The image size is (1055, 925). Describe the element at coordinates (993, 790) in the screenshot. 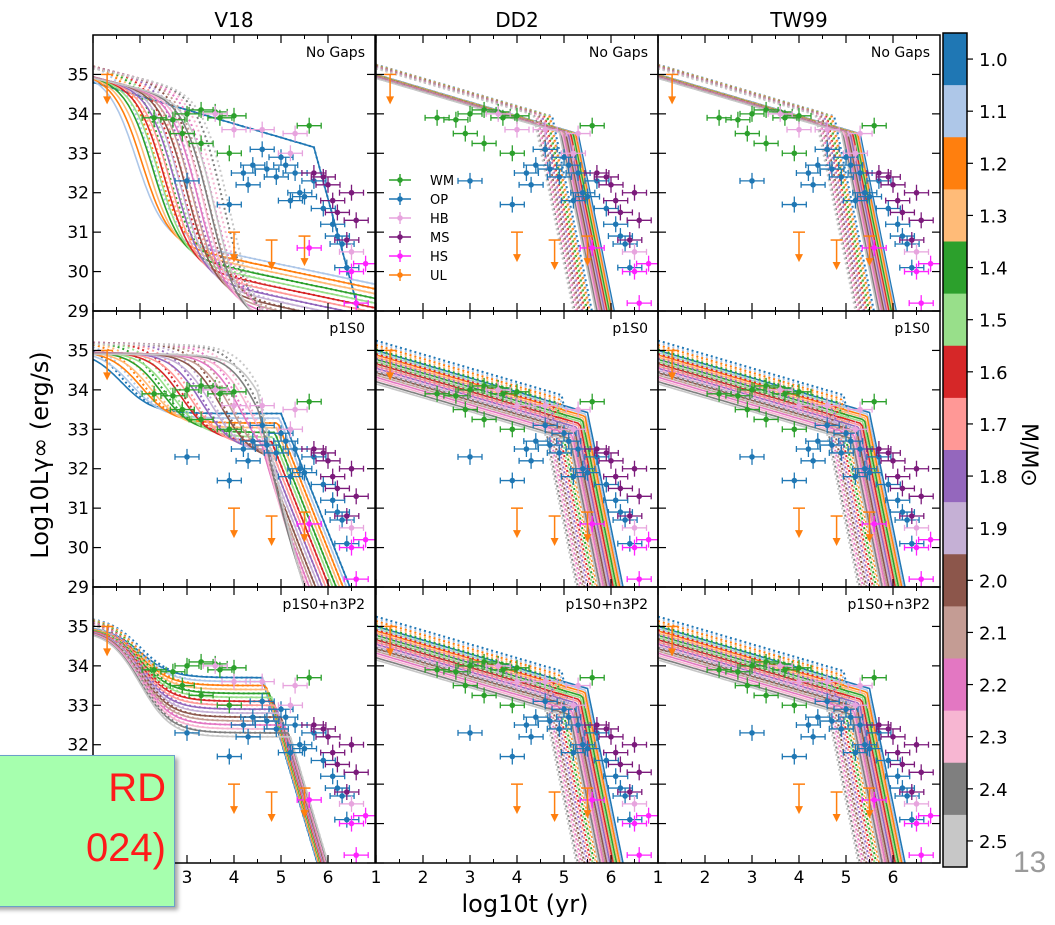

I see `colorbar-tick-label: 2.4` at that location.